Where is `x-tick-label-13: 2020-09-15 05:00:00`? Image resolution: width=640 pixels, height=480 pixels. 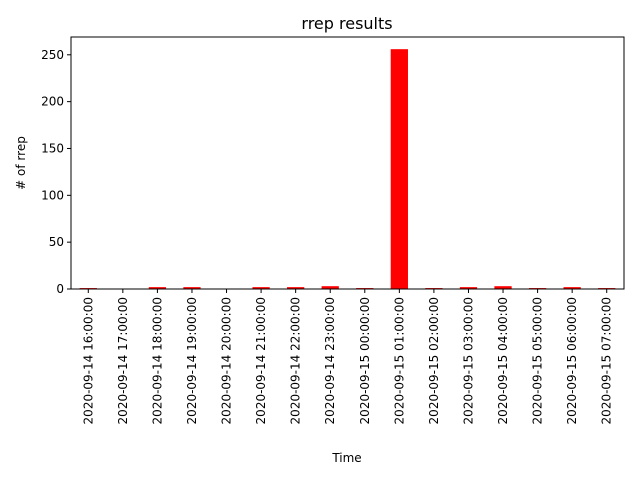 x-tick-label-13: 2020-09-15 05:00:00 is located at coordinates (538, 360).